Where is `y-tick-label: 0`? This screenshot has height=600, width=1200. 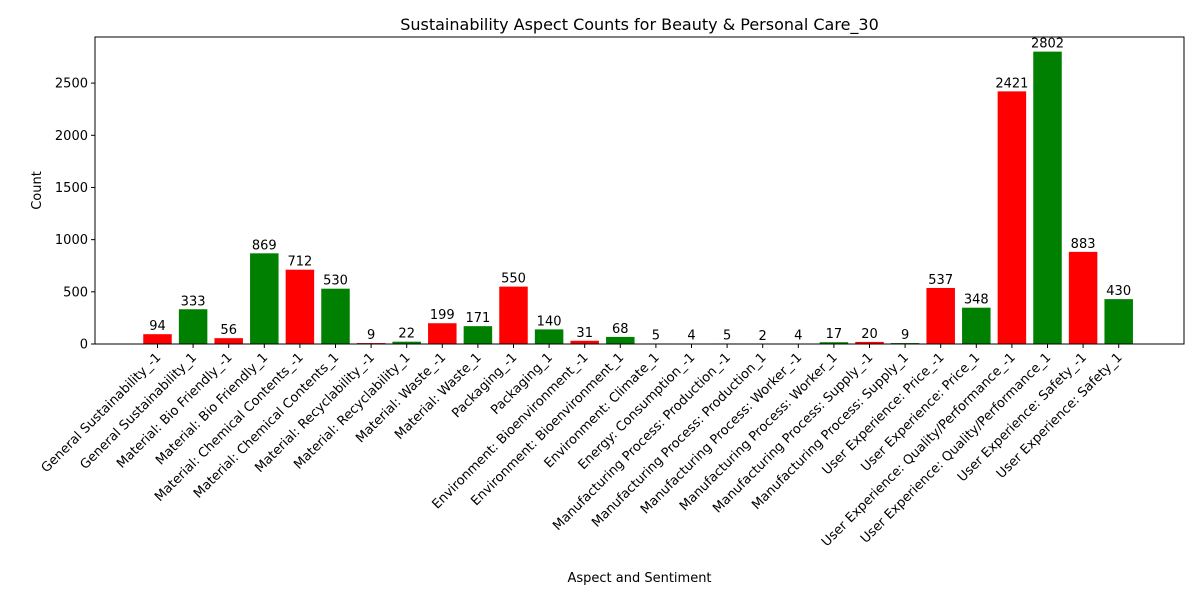 y-tick-label: 0 is located at coordinates (84, 345).